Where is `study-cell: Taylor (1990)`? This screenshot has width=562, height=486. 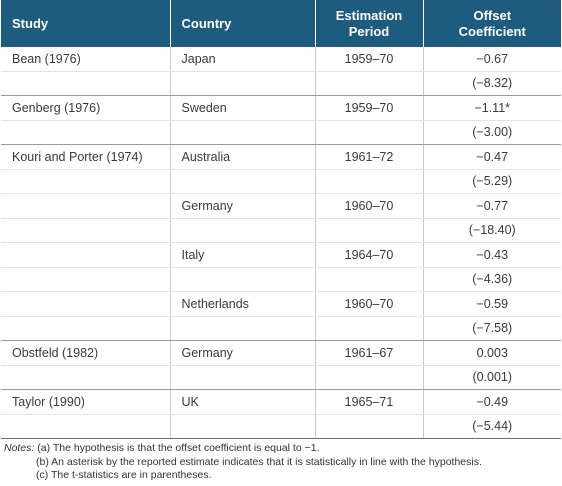 study-cell: Taylor (1990) is located at coordinates (86, 402).